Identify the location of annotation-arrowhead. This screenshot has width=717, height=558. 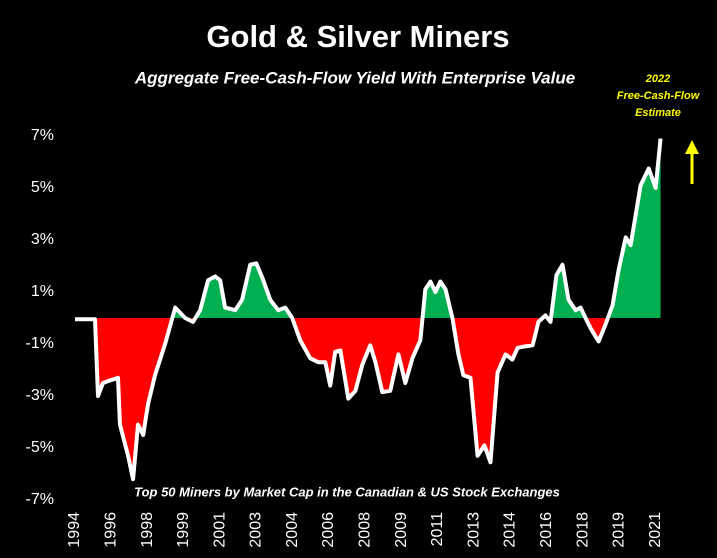
(692, 147).